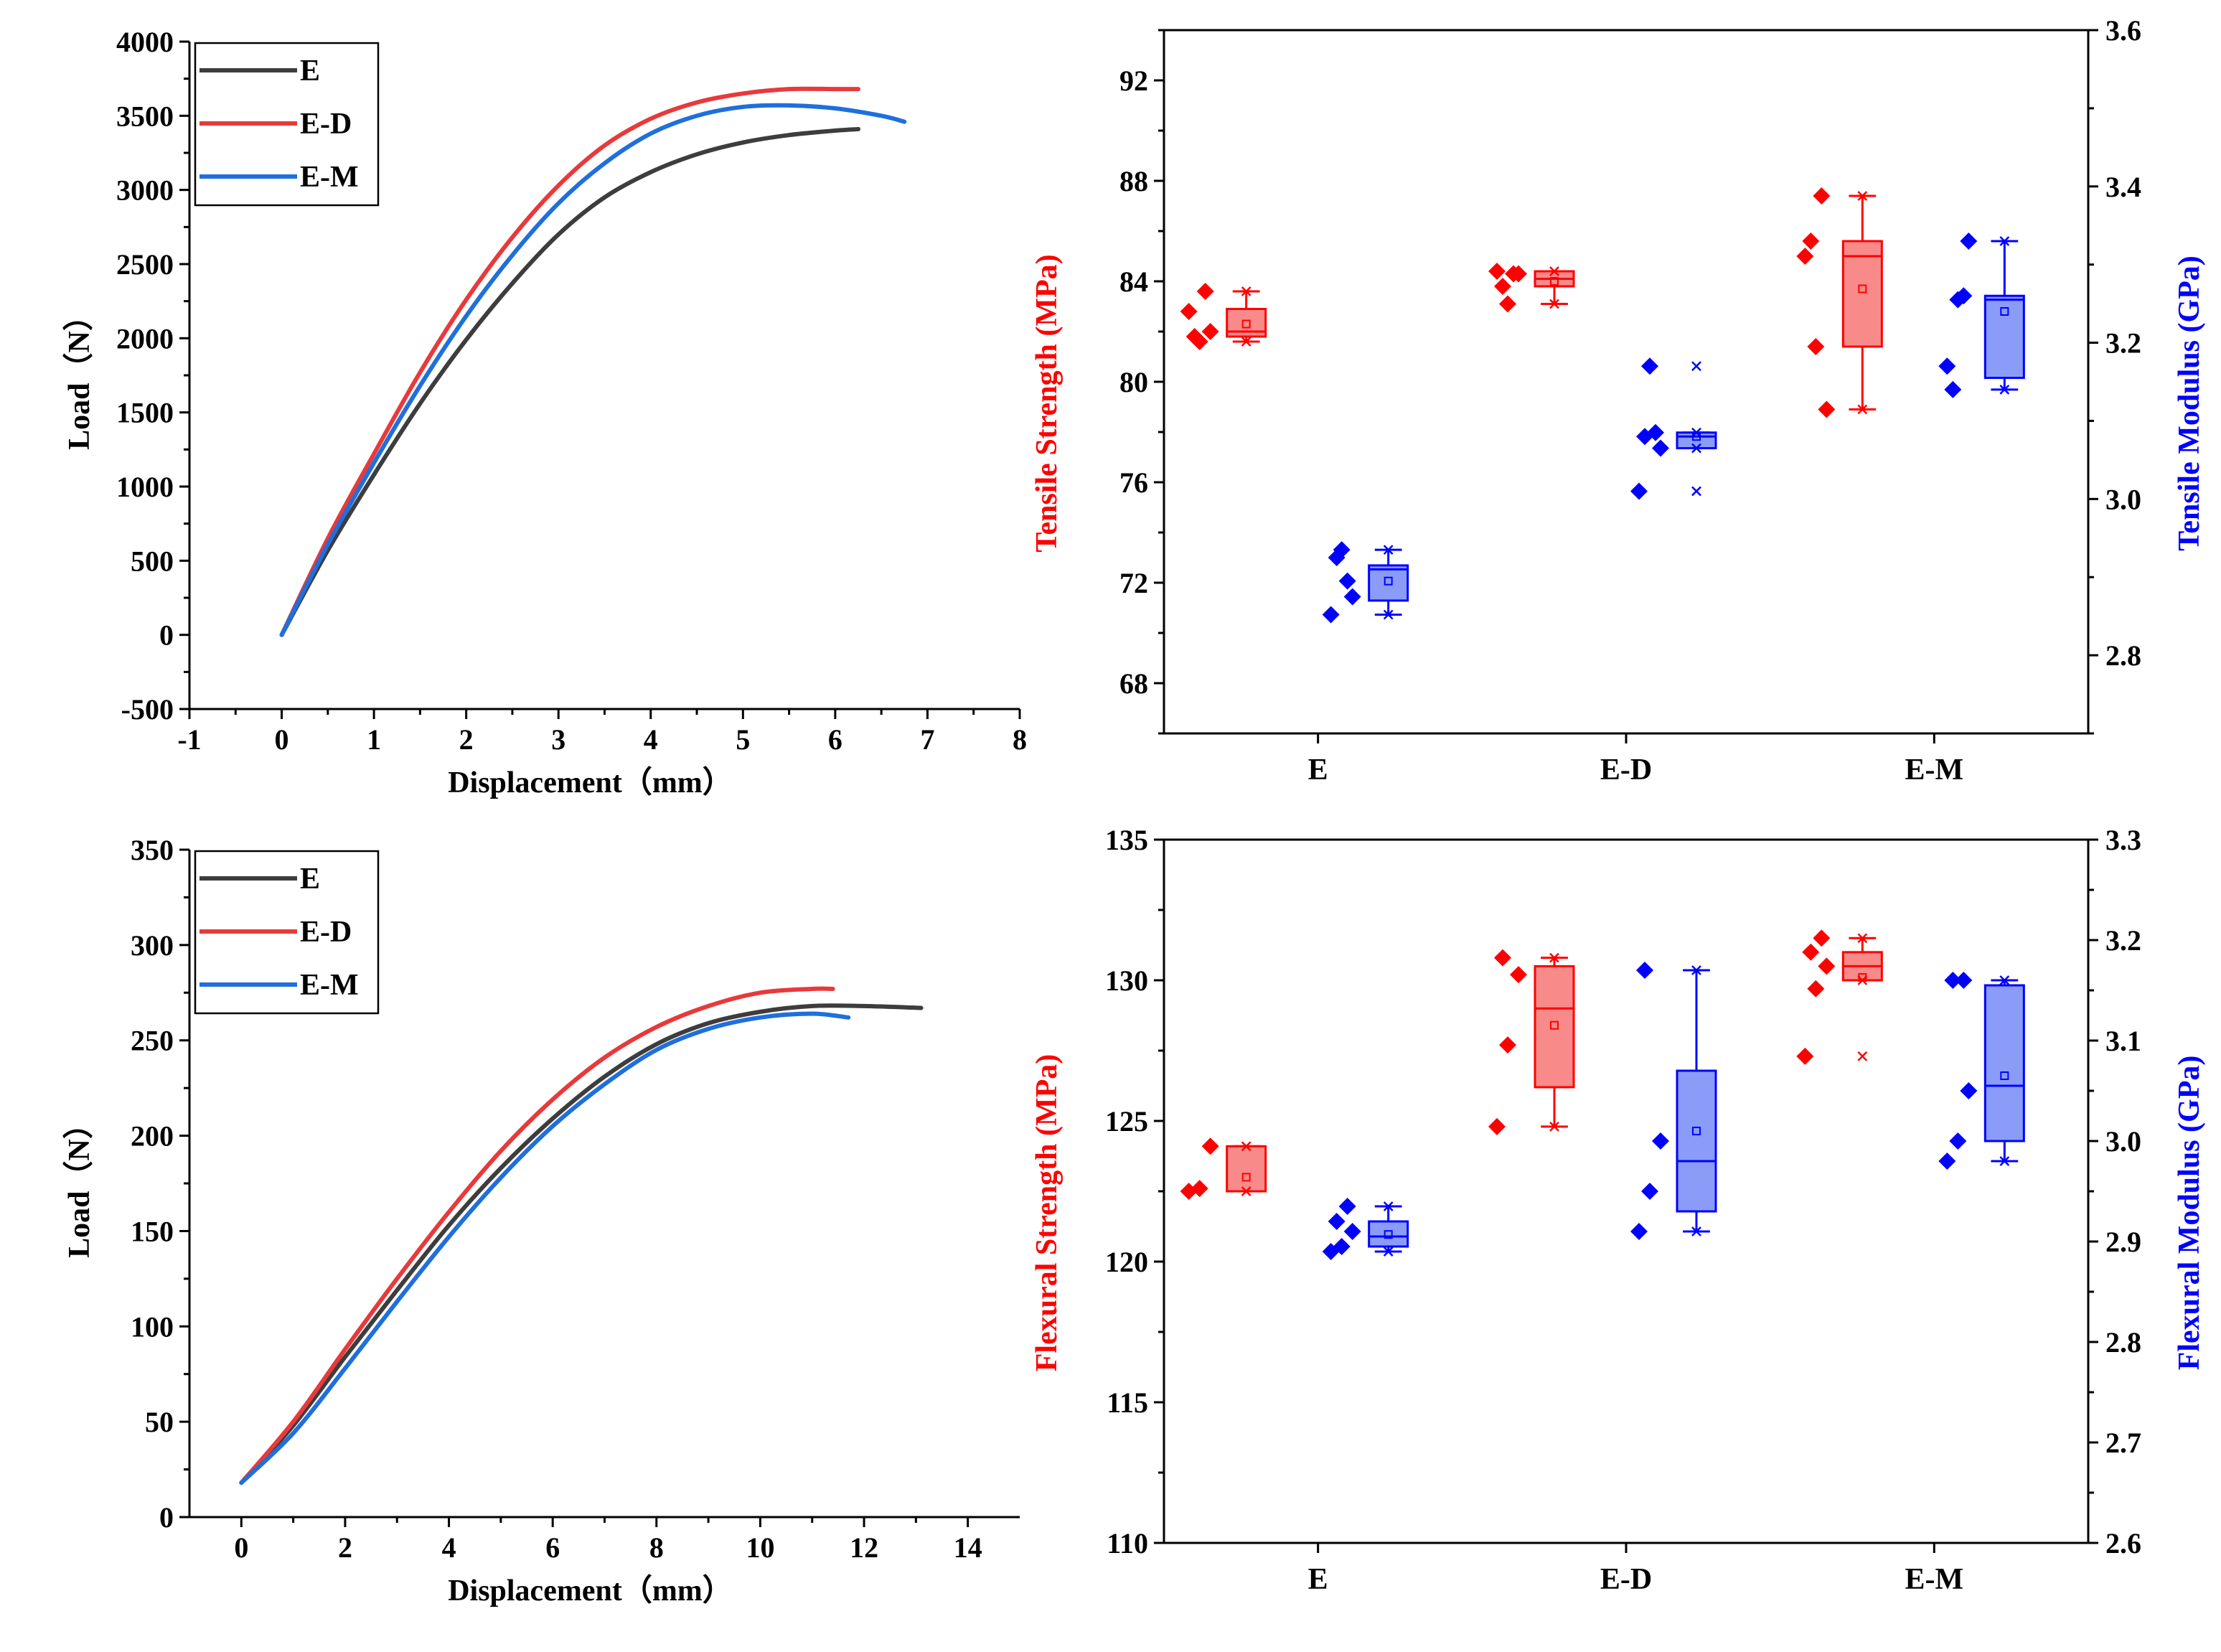 This screenshot has width=2221, height=1652. What do you see at coordinates (145, 487) in the screenshot?
I see `y-tick-label: 1000` at bounding box center [145, 487].